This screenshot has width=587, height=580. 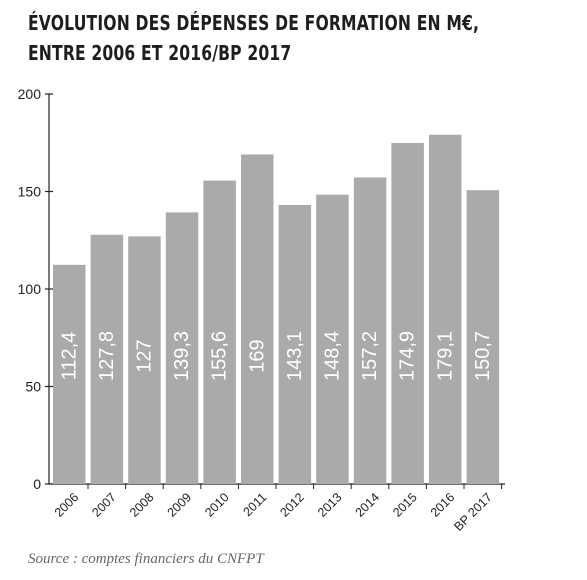 I want to click on x-tick-label: 2016, so click(x=443, y=505).